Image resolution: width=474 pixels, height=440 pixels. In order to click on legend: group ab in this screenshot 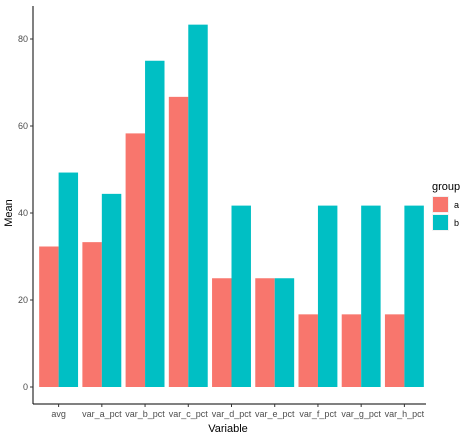, I will do `click(446, 206)`.